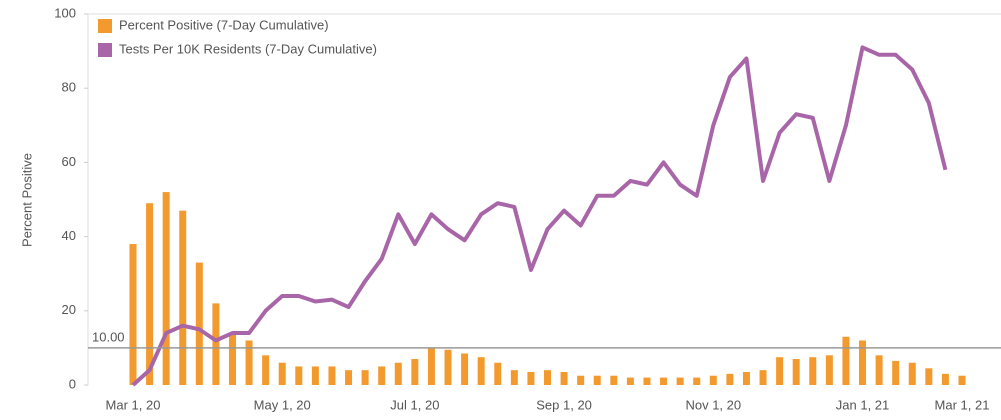  I want to click on x-tick-label: Mar 1, 21, so click(962, 404).